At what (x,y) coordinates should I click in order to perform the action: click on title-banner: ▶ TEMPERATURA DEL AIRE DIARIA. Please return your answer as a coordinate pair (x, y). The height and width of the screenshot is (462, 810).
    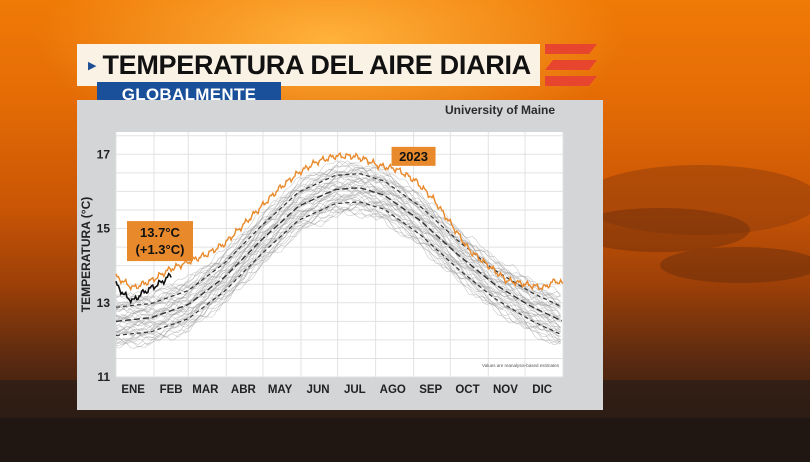
    Looking at the image, I should click on (308, 65).